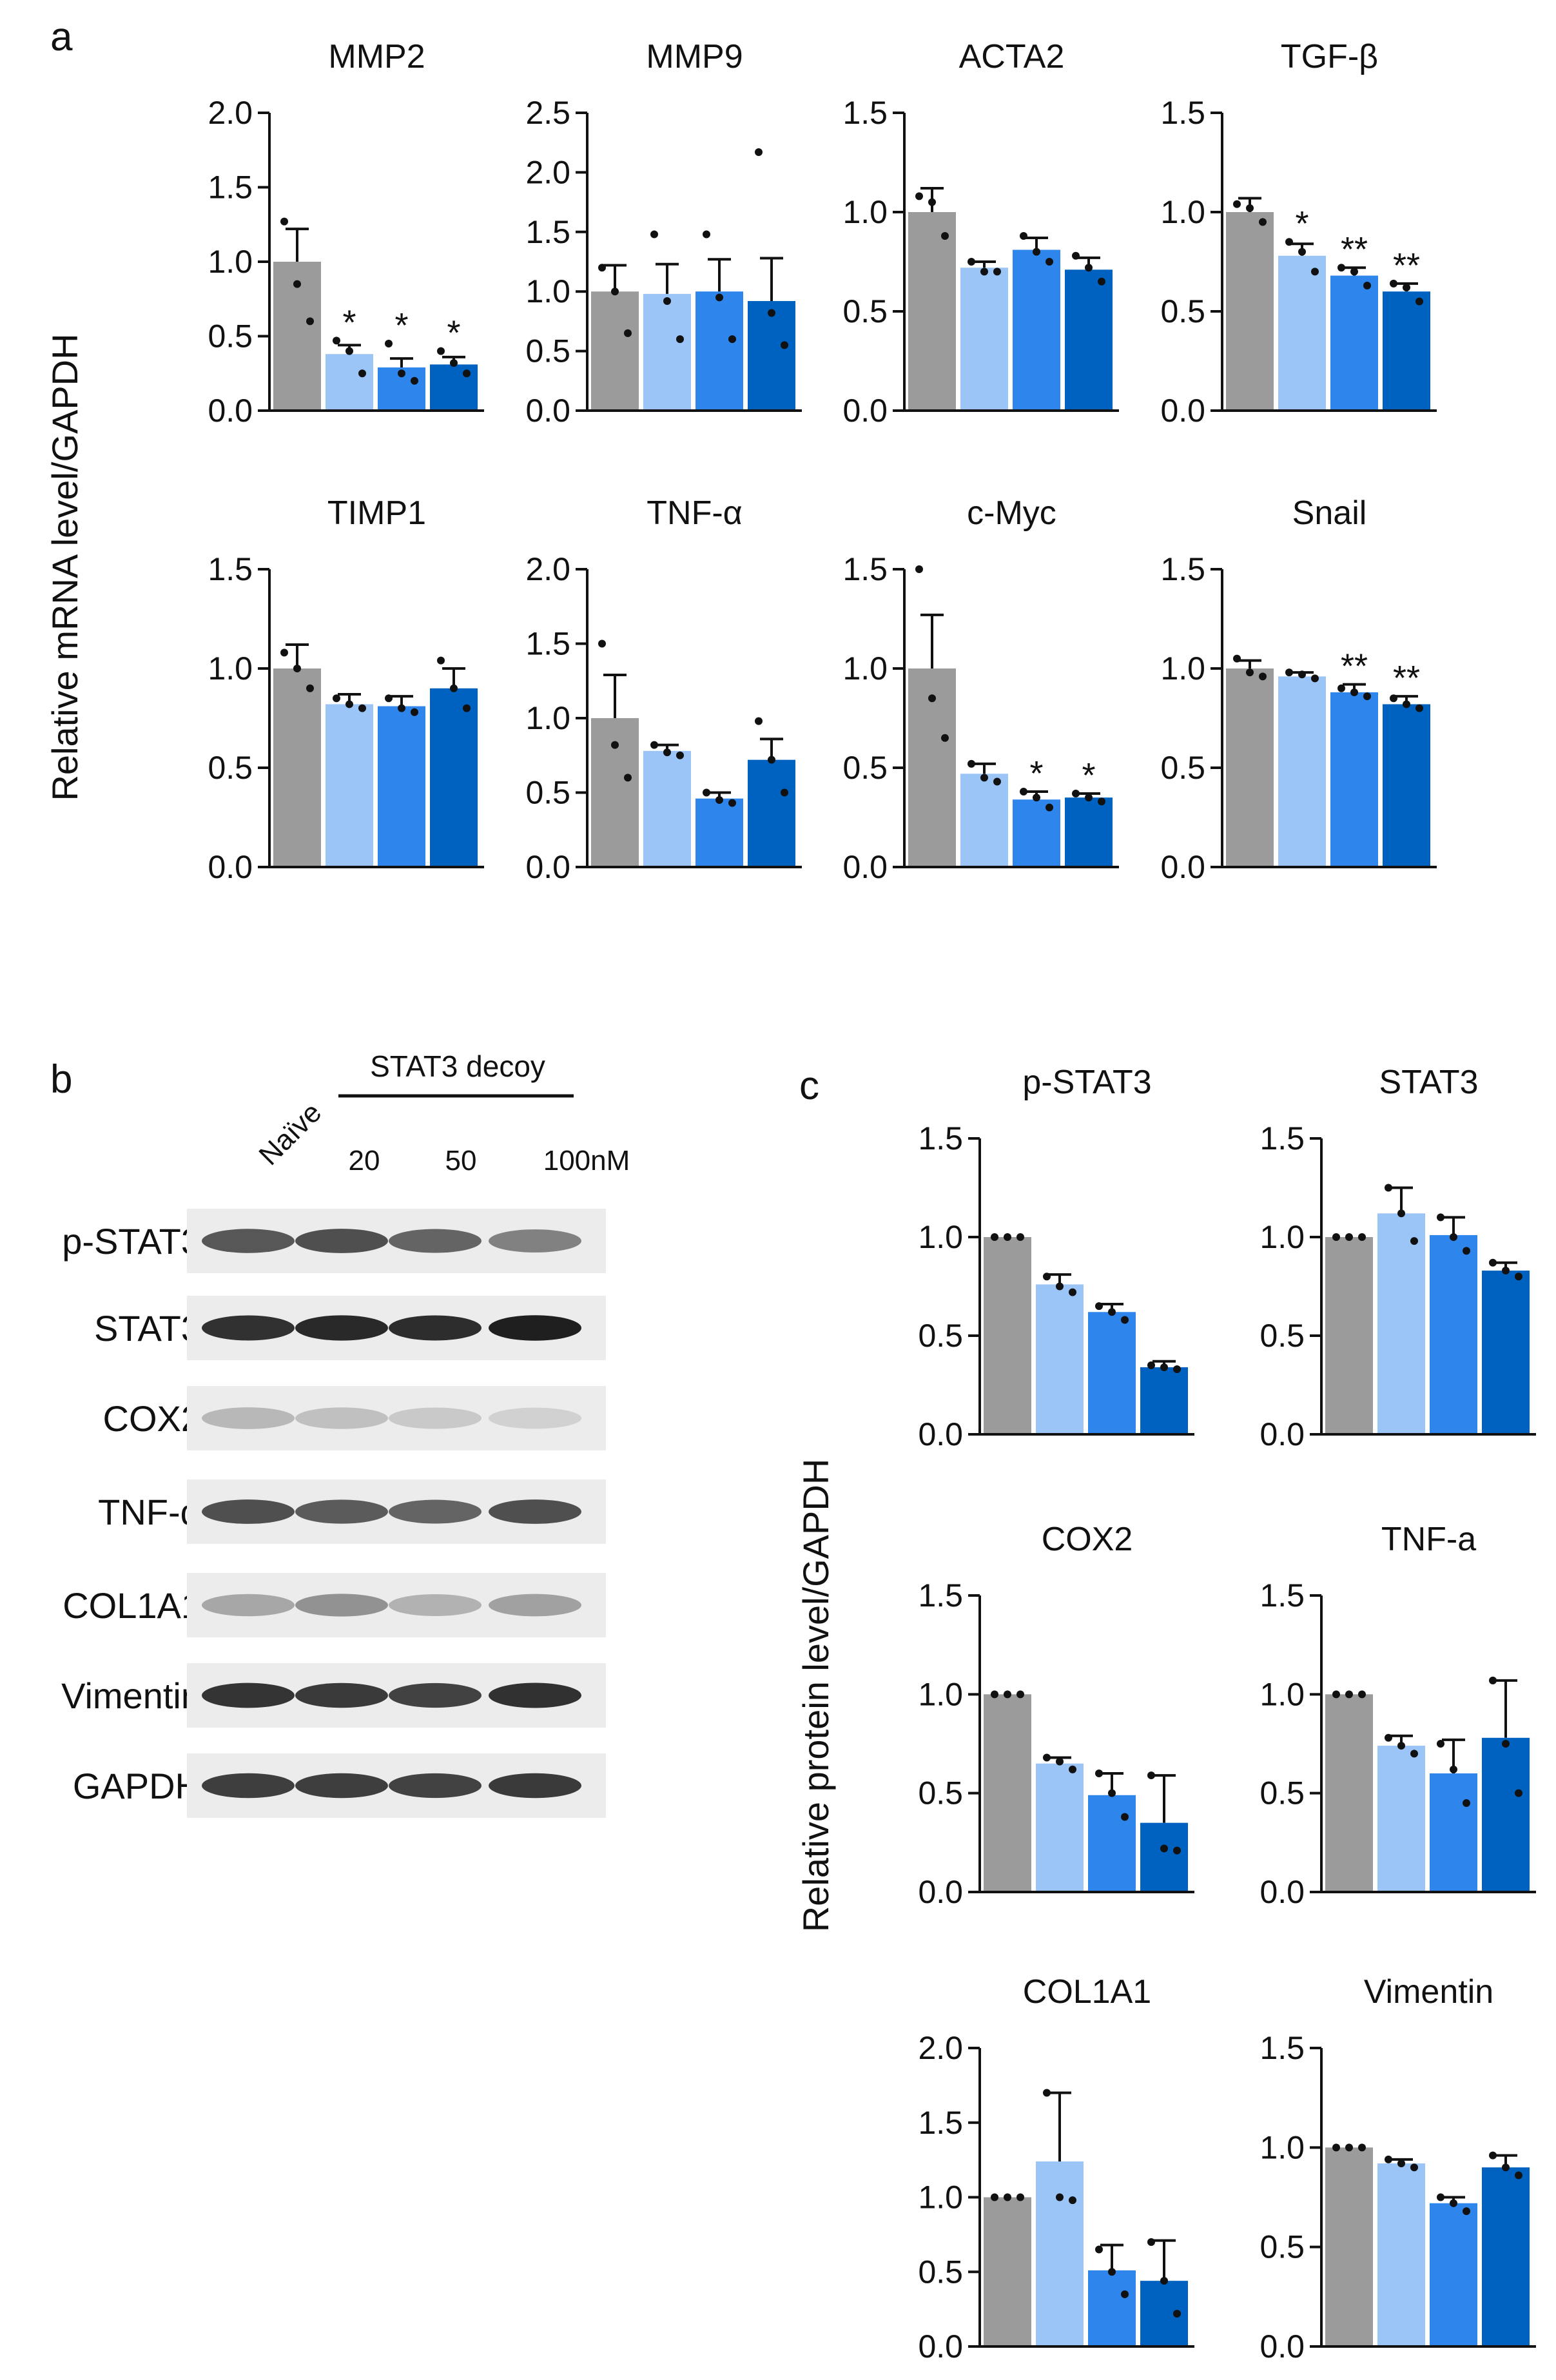 The height and width of the screenshot is (2380, 1556). What do you see at coordinates (1397, 1715) in the screenshot?
I see `chart-tnf-a: TNF-a 0.0 0.5 1.0 1.5` at bounding box center [1397, 1715].